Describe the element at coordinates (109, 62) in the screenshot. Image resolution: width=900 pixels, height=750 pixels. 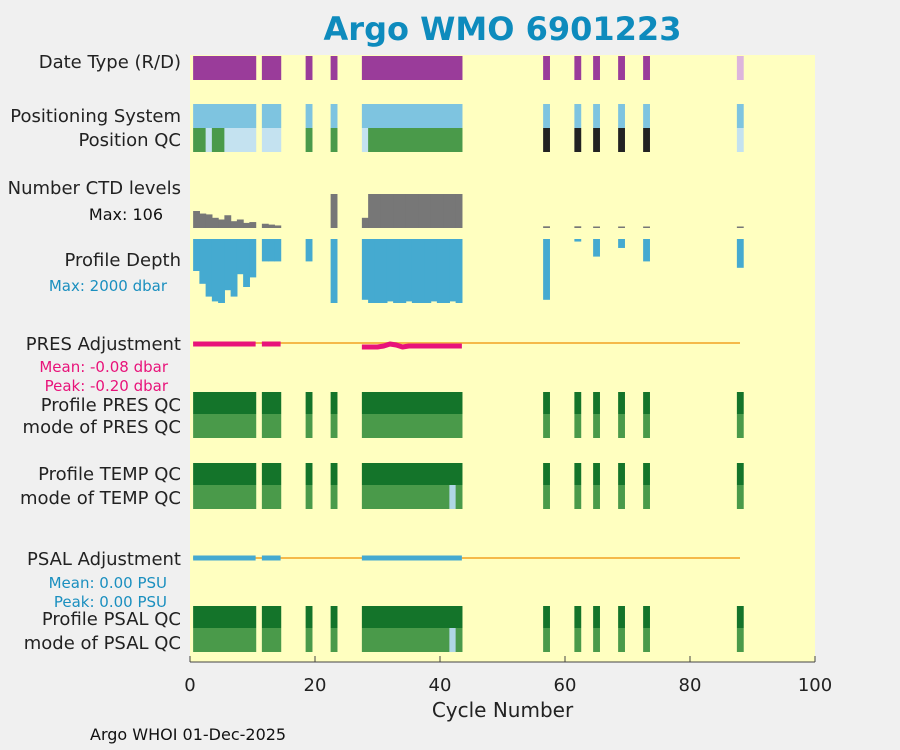
I see `label-date-type: Date Type (R/D)` at that location.